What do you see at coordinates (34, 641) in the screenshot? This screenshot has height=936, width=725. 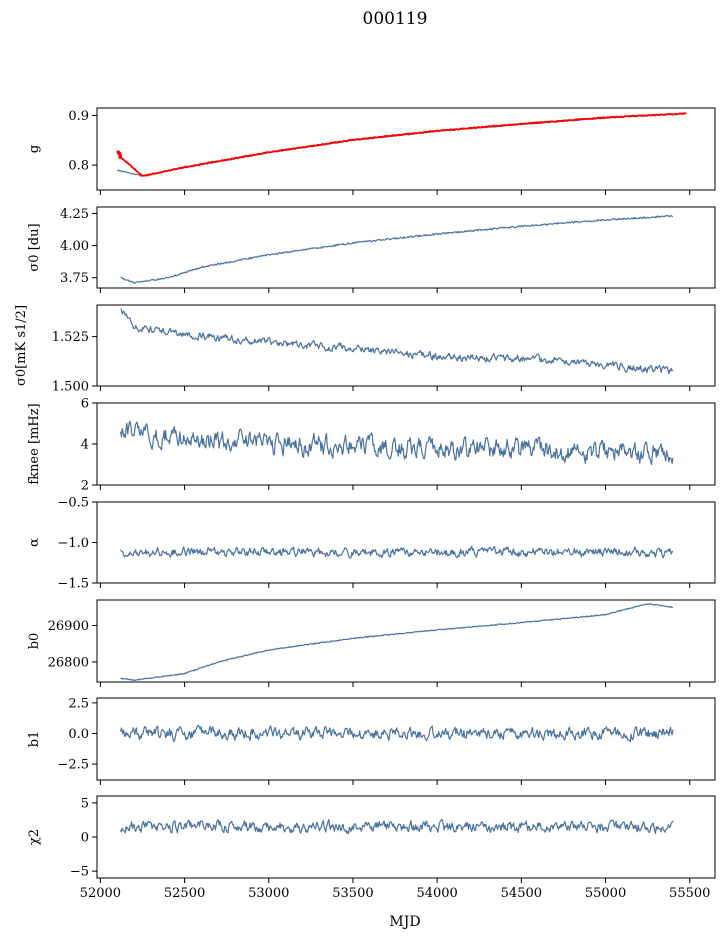 I see `y-axis-label-b0: b0` at bounding box center [34, 641].